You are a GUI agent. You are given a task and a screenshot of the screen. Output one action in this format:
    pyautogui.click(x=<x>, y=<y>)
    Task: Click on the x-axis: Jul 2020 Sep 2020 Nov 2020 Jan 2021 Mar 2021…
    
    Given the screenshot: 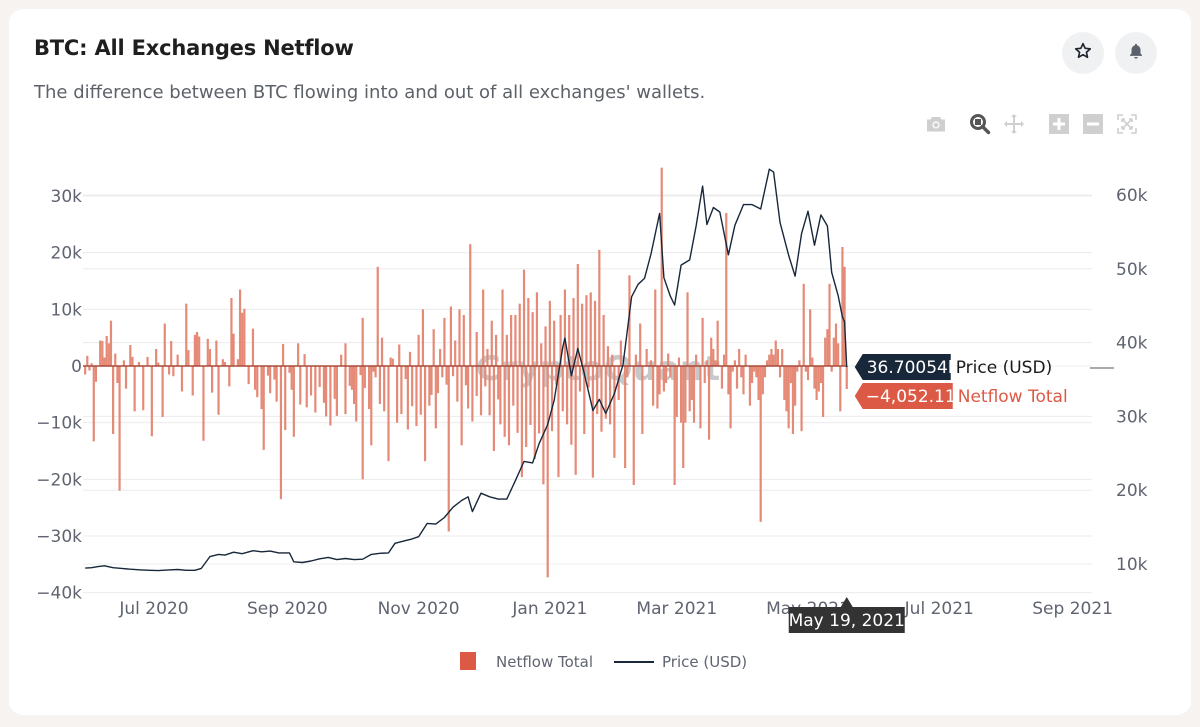 What is the action you would take?
    pyautogui.click(x=615, y=609)
    